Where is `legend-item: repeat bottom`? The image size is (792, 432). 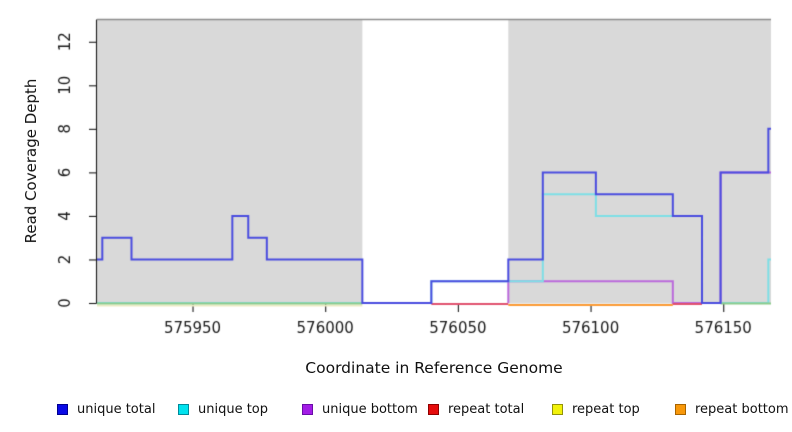 legend-item: repeat bottom is located at coordinates (732, 409).